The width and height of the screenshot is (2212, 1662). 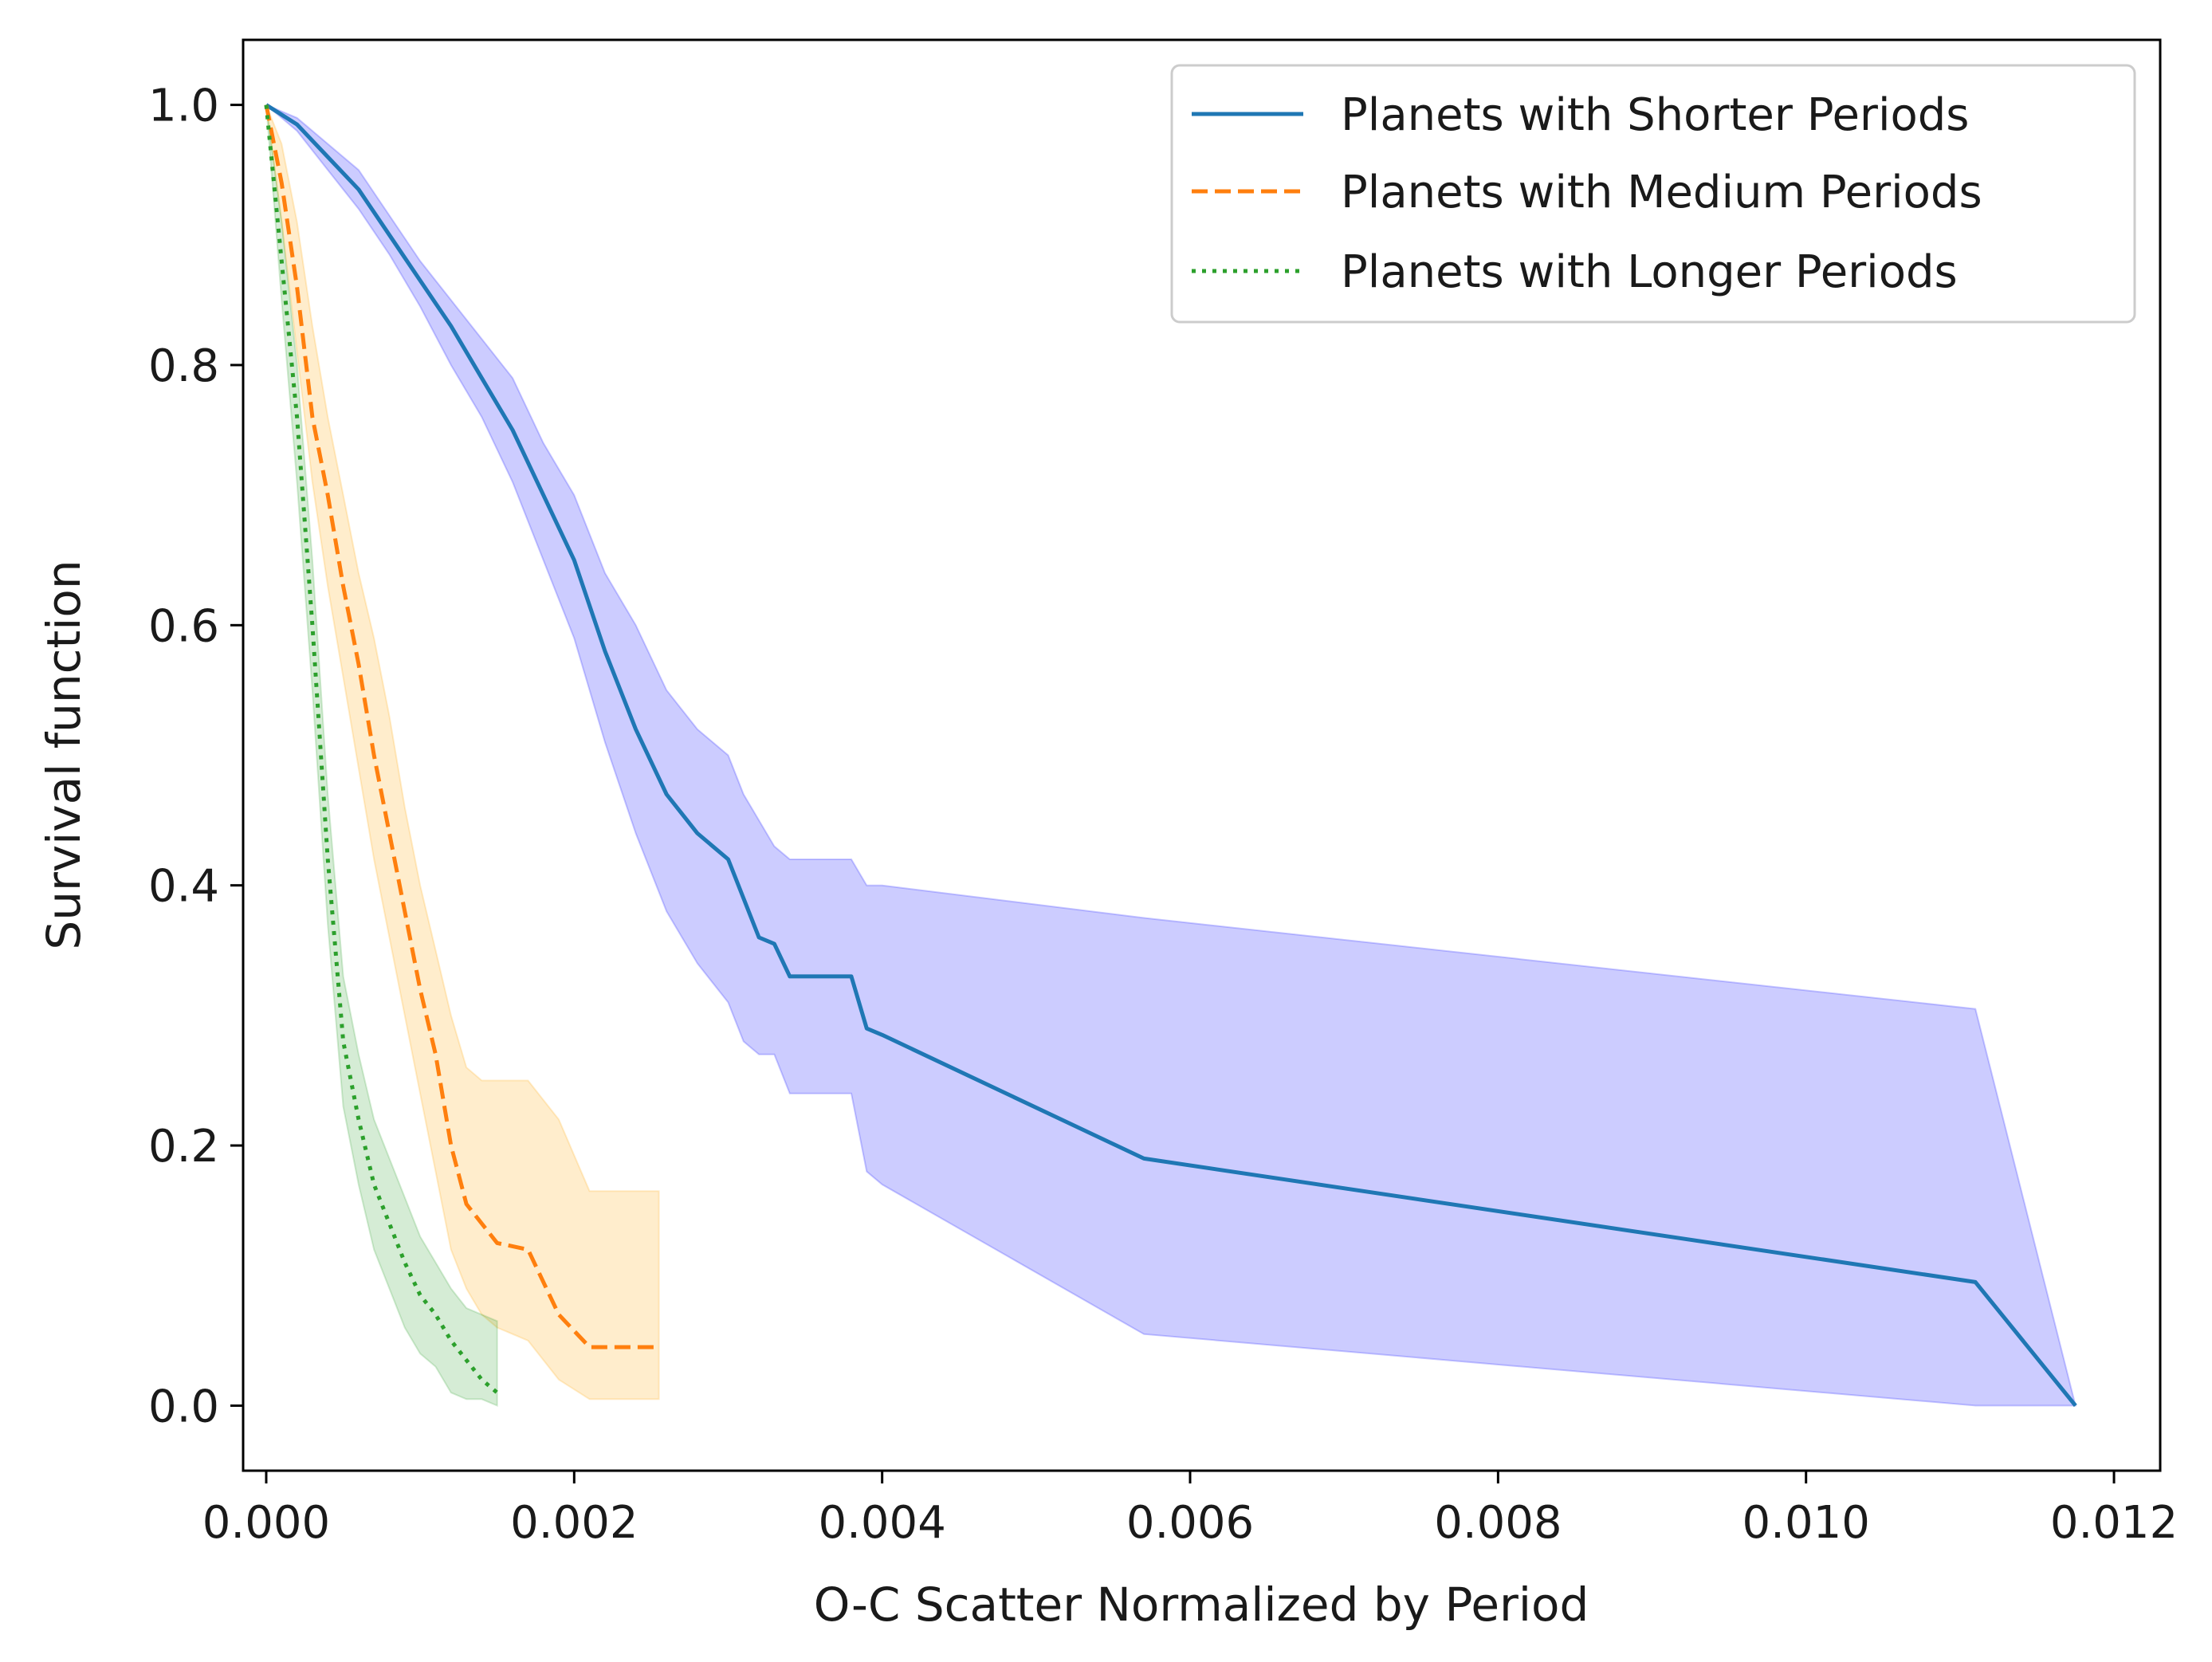 What do you see at coordinates (195, 756) in the screenshot?
I see `y-axis-ticks: 0.0 0.2 0.4 0.6 0.8 1.0` at bounding box center [195, 756].